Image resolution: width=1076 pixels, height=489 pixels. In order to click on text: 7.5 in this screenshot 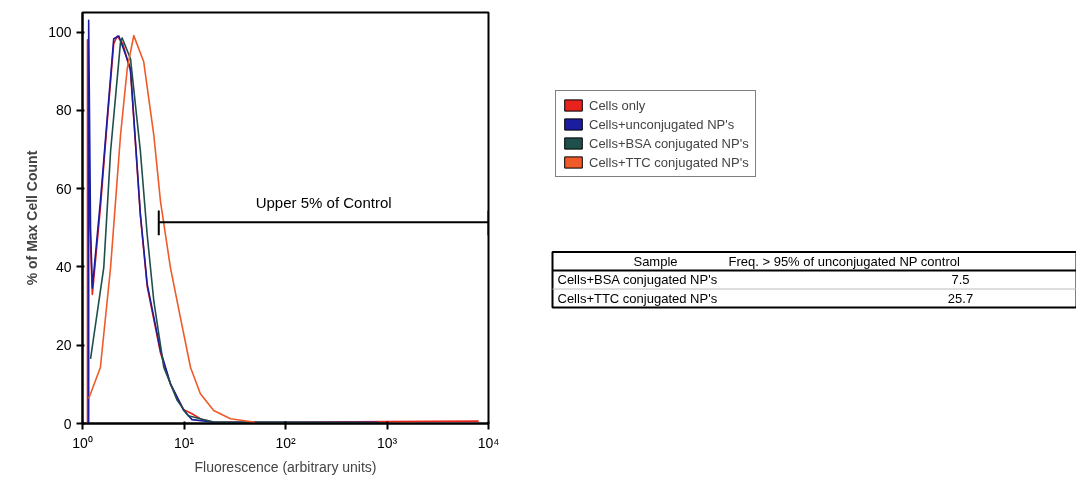, I will do `click(960, 280)`.